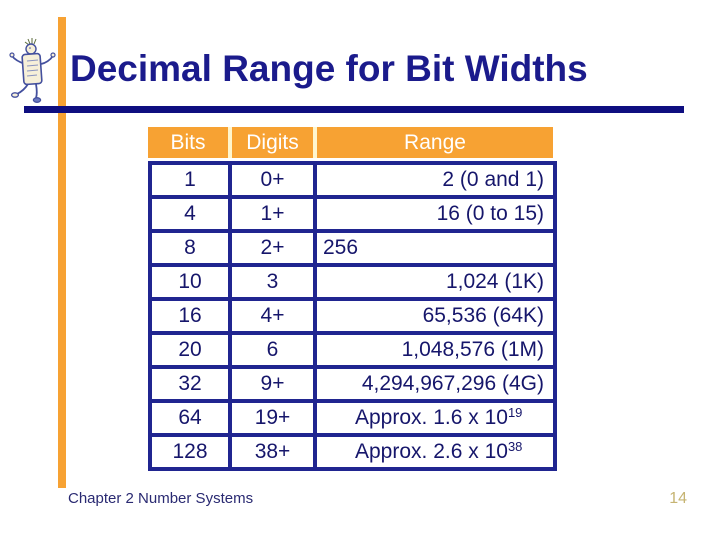 The image size is (720, 540). Describe the element at coordinates (272, 452) in the screenshot. I see `cell-digits: 38+` at that location.